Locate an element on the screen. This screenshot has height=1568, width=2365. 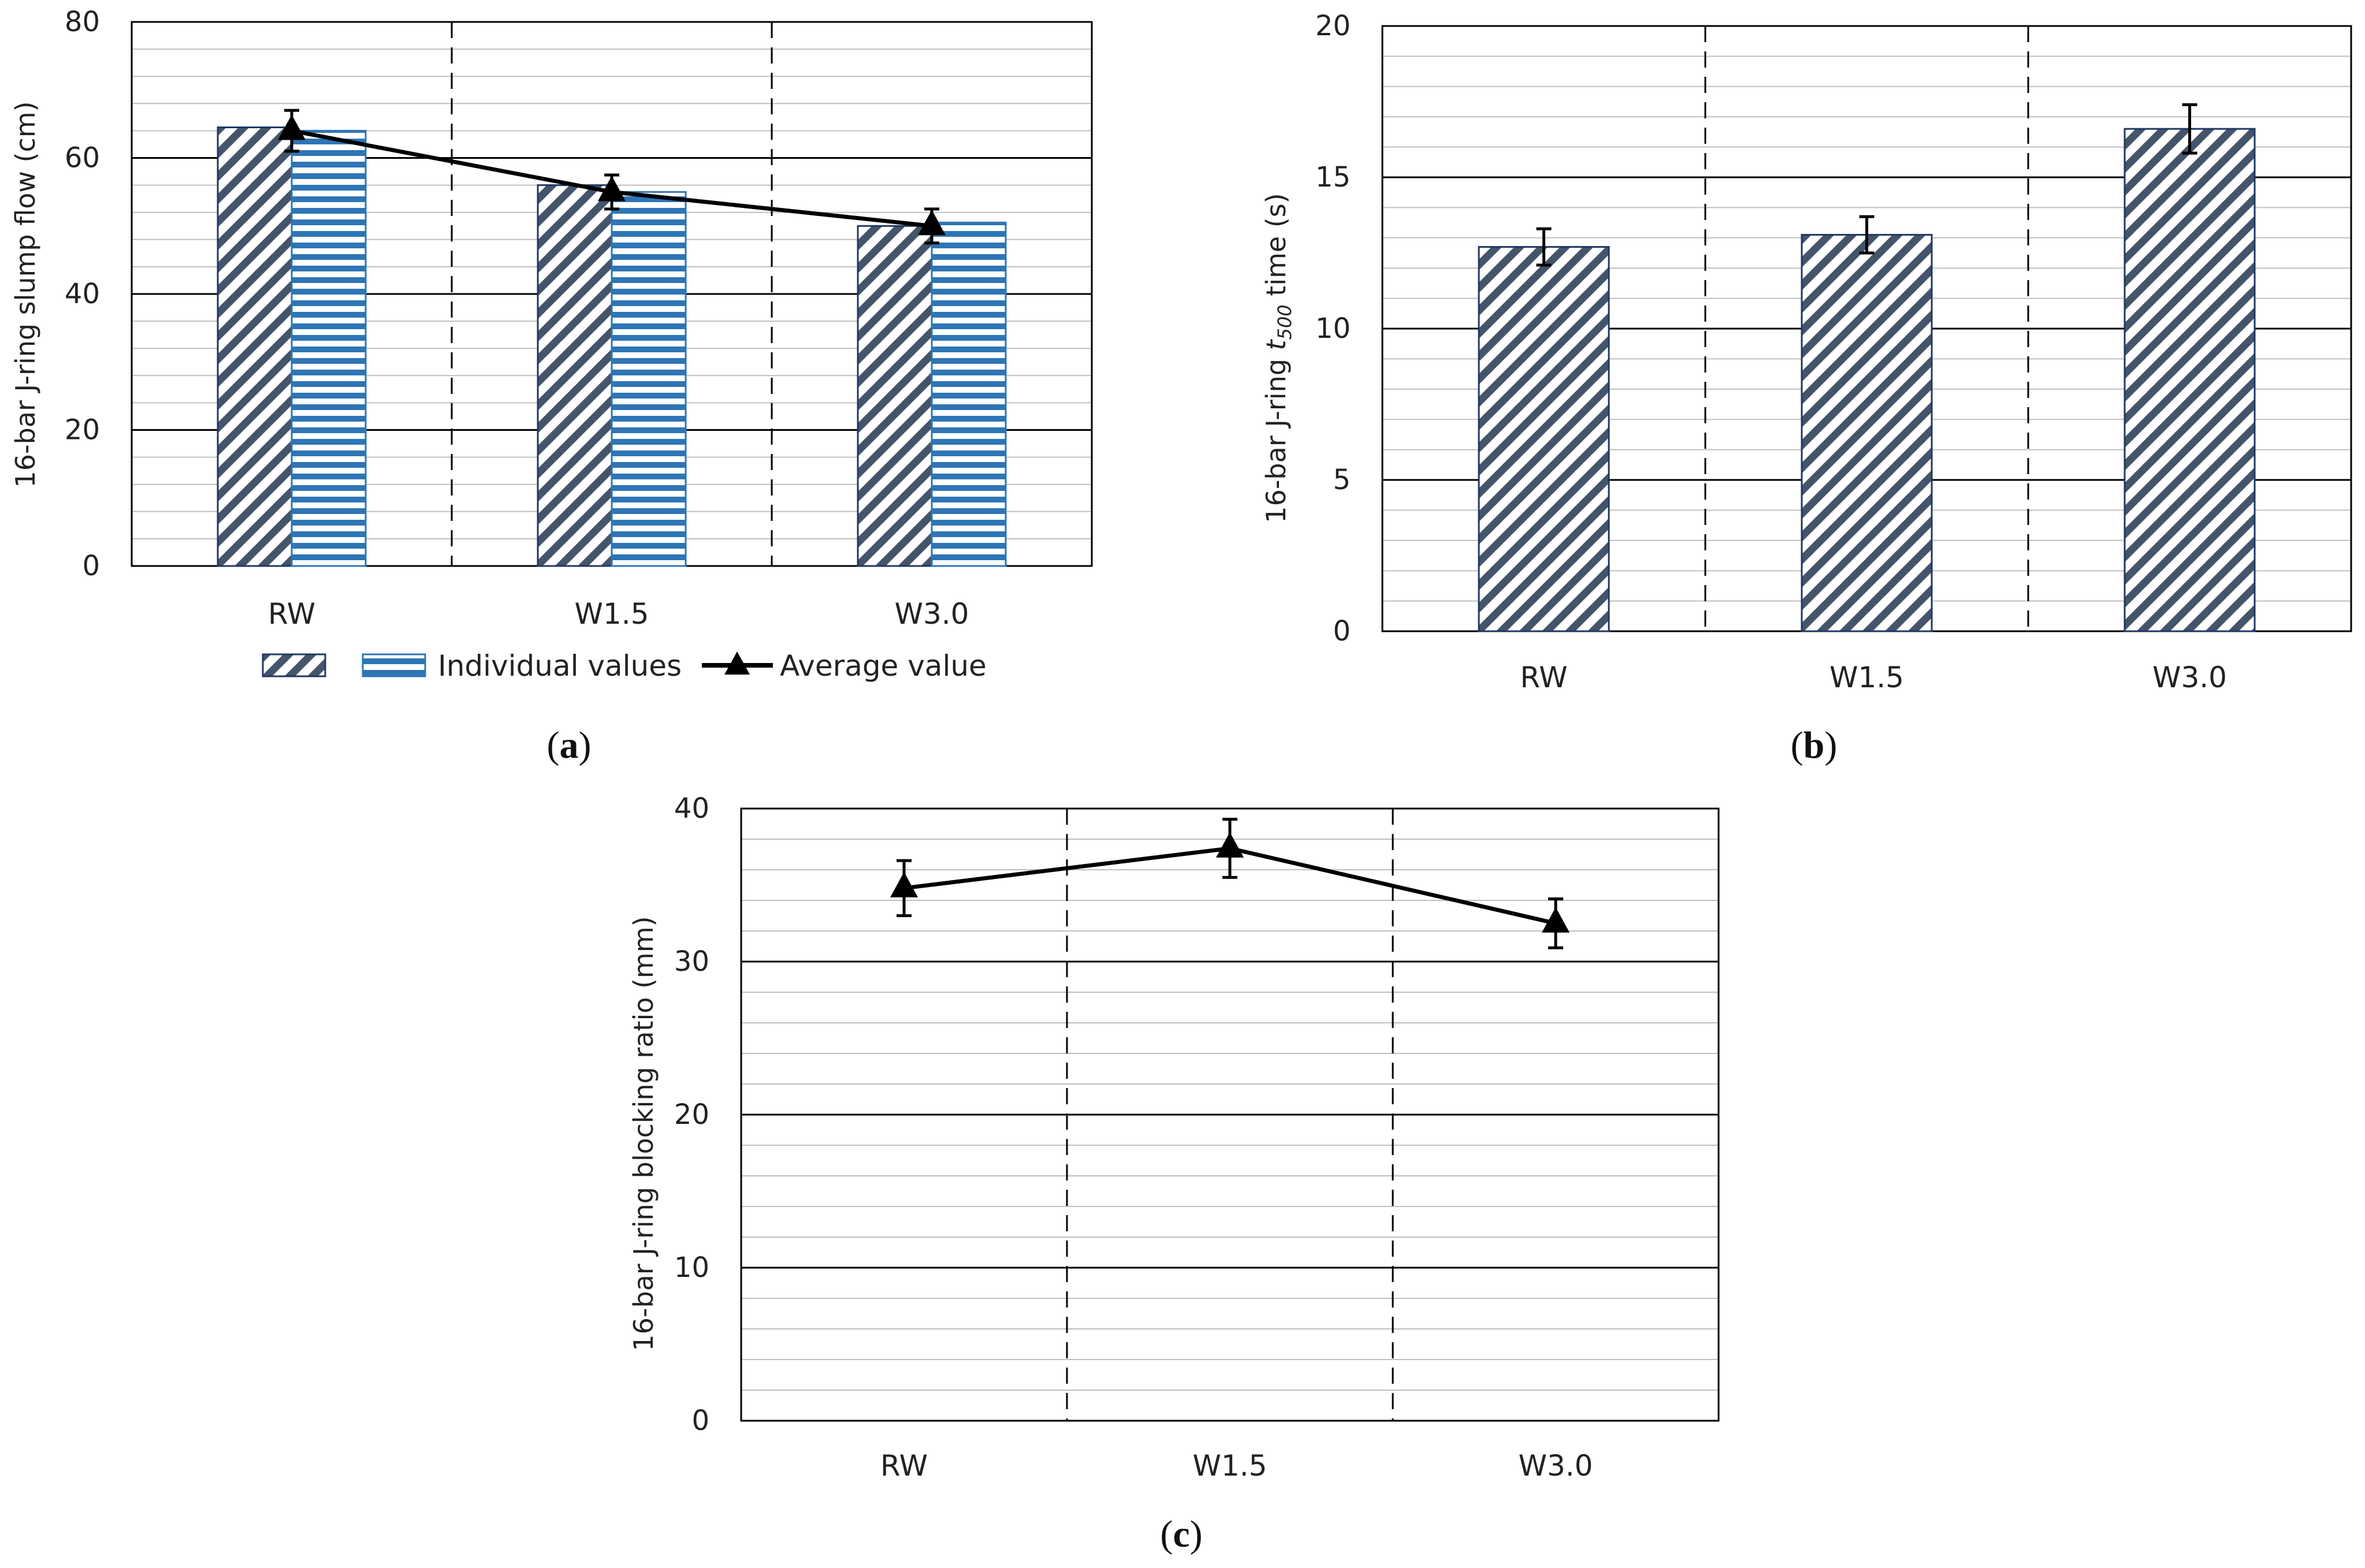
chart-a-line is located at coordinates (612, 177).